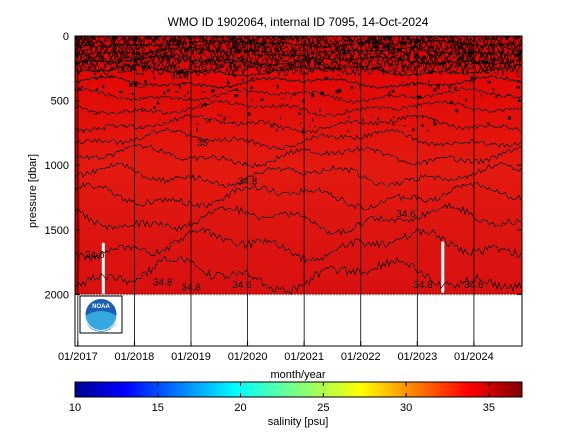 This screenshot has width=576, height=432. I want to click on colorbar-tick-label: 35, so click(489, 408).